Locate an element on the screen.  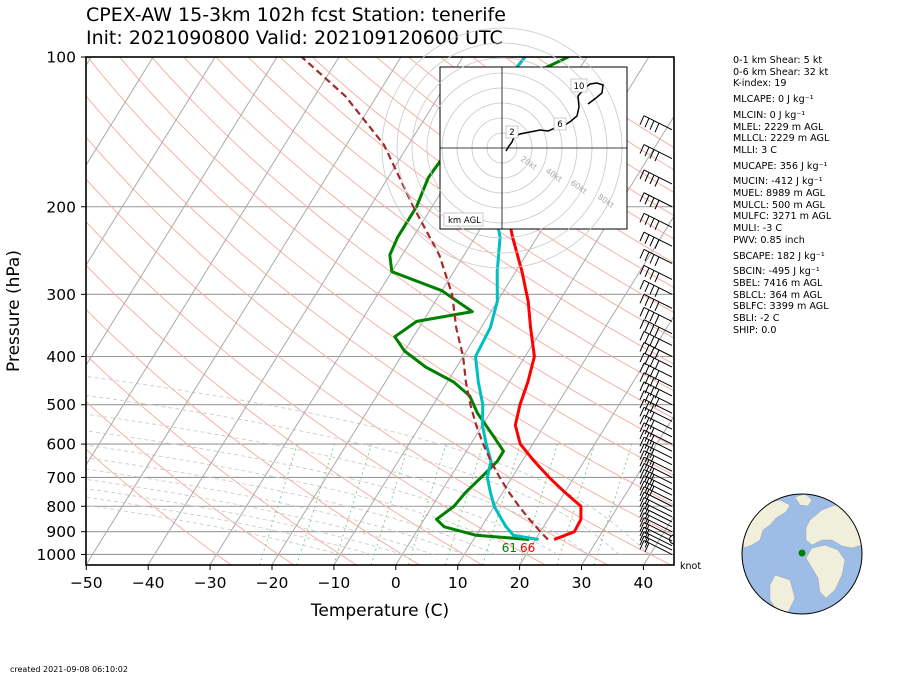
station-marker is located at coordinates (802, 553).